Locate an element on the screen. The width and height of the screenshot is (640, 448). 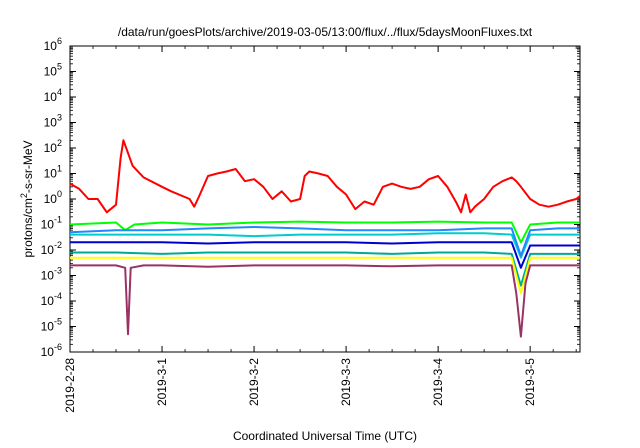
y-tick-label: 10¹ is located at coordinates (53, 172).